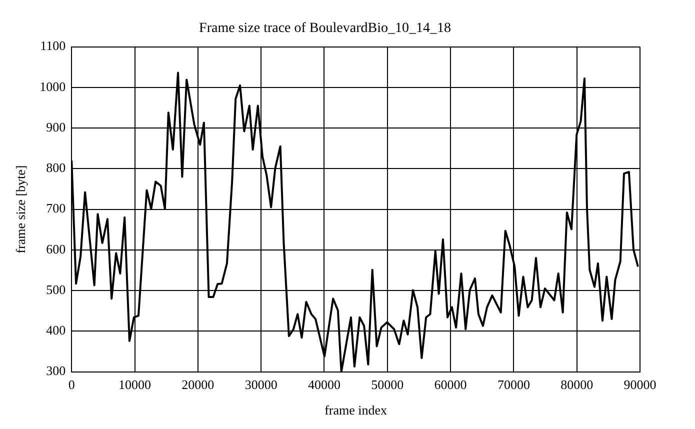 This screenshot has width=695, height=429. I want to click on y-tick-label: 1000, so click(53, 86).